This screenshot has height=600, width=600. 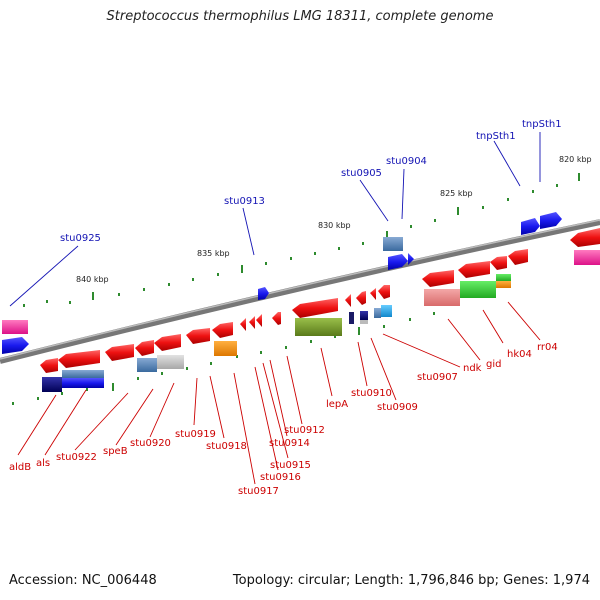 I want to click on gene-arrow-rr04, so click(x=518, y=257).